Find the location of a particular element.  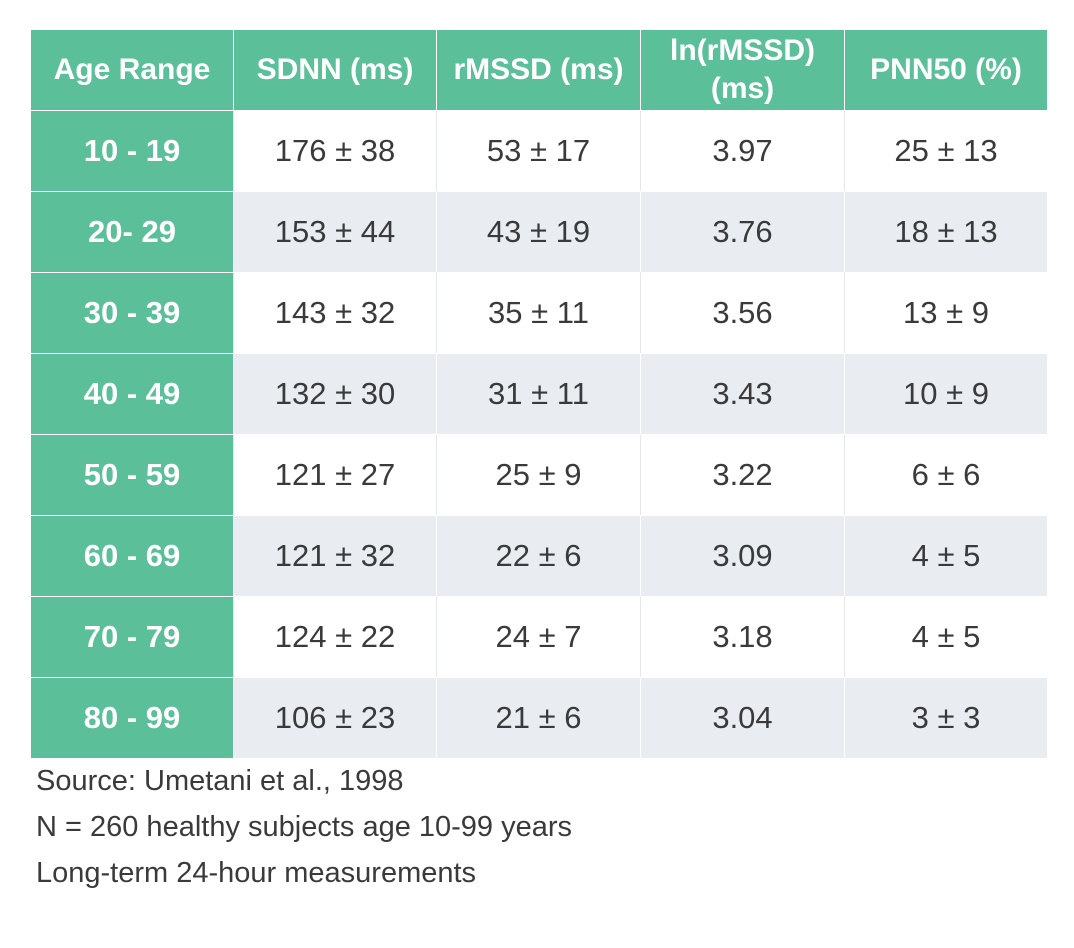

sdnn-cell: 176 ± 38 is located at coordinates (334, 150).